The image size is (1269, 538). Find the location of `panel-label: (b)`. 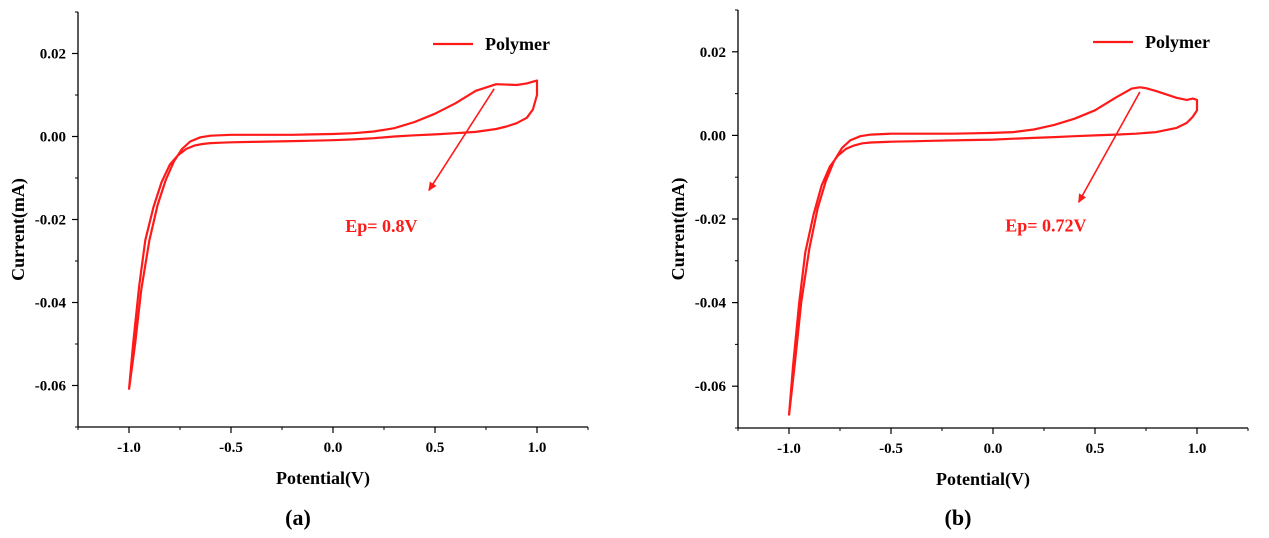

panel-label: (b) is located at coordinates (958, 517).